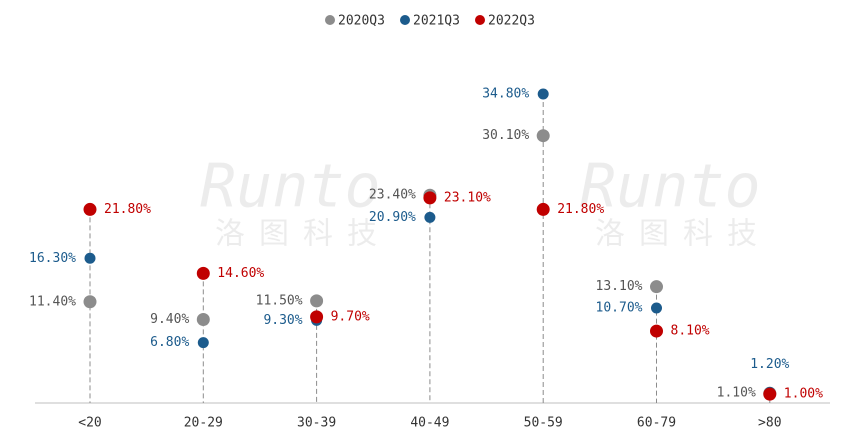 This screenshot has height=447, width=867. I want to click on value-label: 1.10%, so click(736, 393).